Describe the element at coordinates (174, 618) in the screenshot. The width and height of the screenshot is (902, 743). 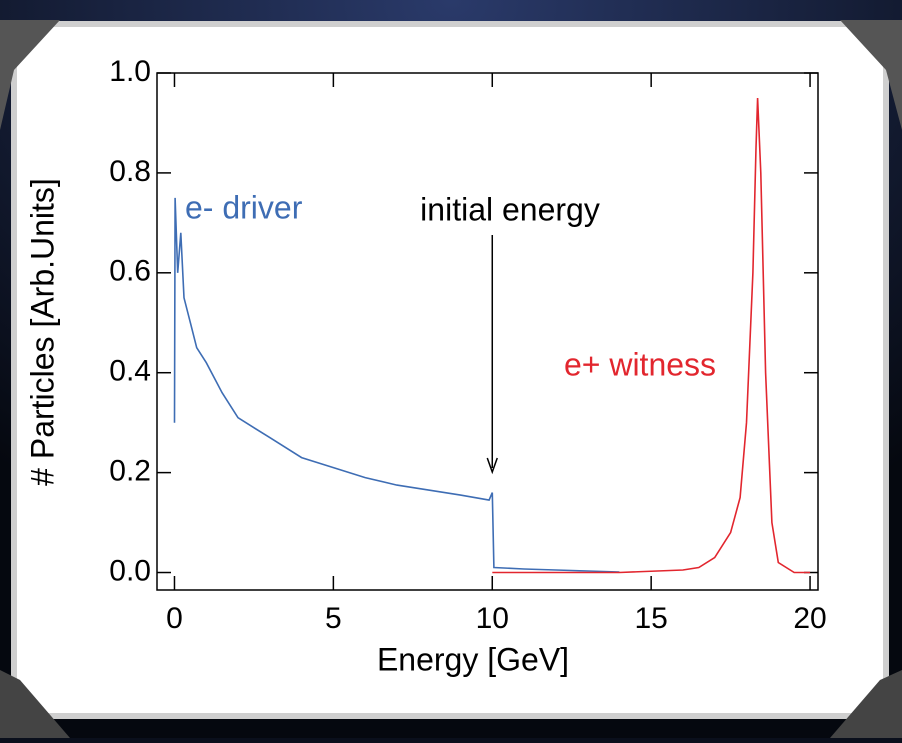
I see `x-tick-label: 0` at that location.